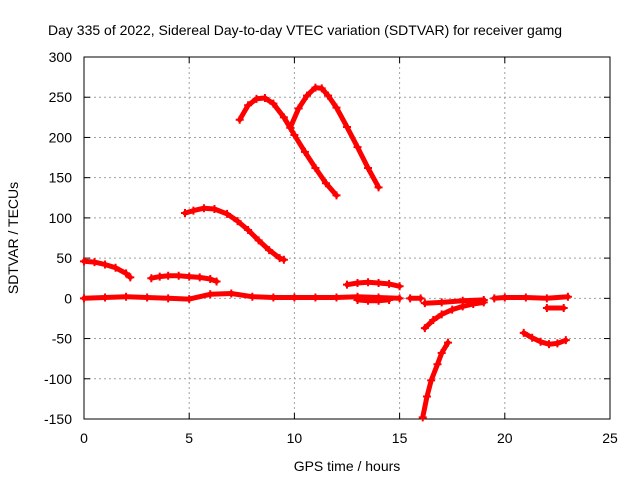  What do you see at coordinates (58, 419) in the screenshot?
I see `y-tick-label: -150` at bounding box center [58, 419].